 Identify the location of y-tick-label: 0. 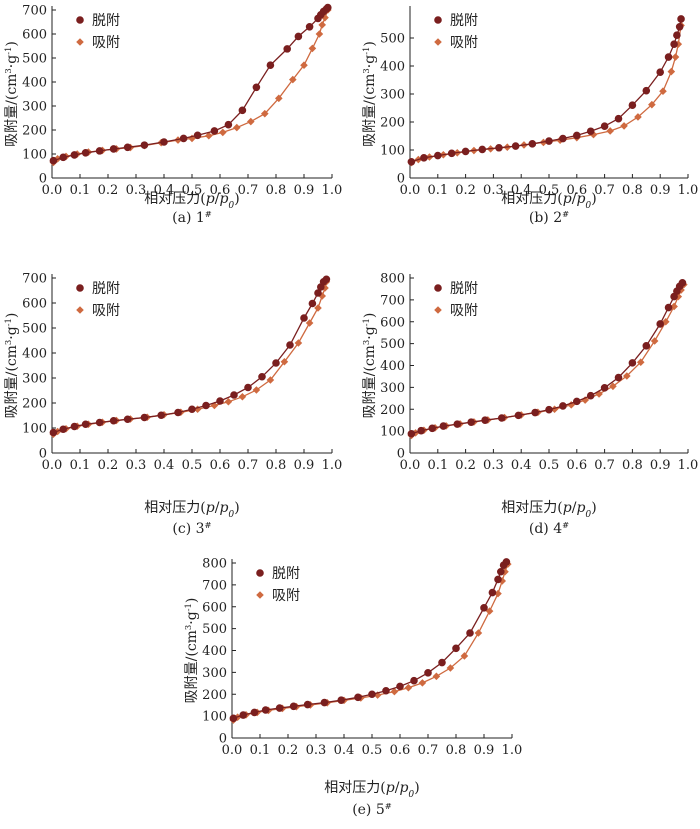
(401, 179).